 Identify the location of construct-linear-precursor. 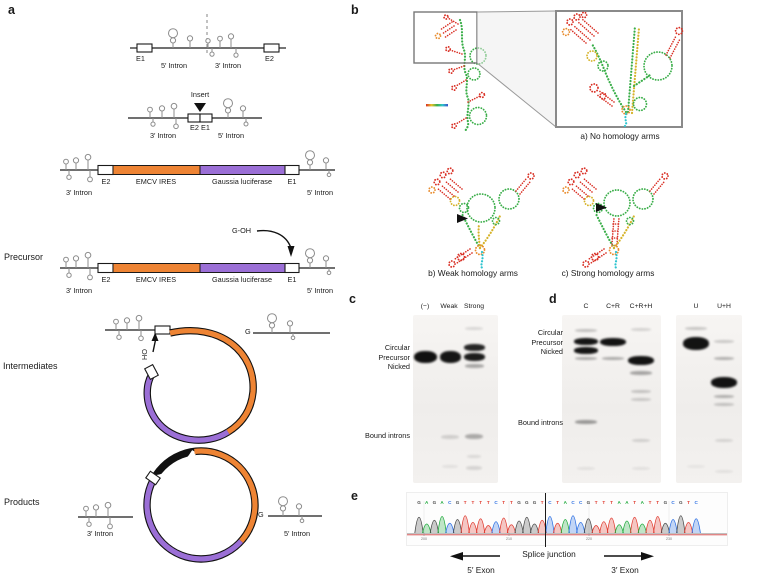
(208, 35).